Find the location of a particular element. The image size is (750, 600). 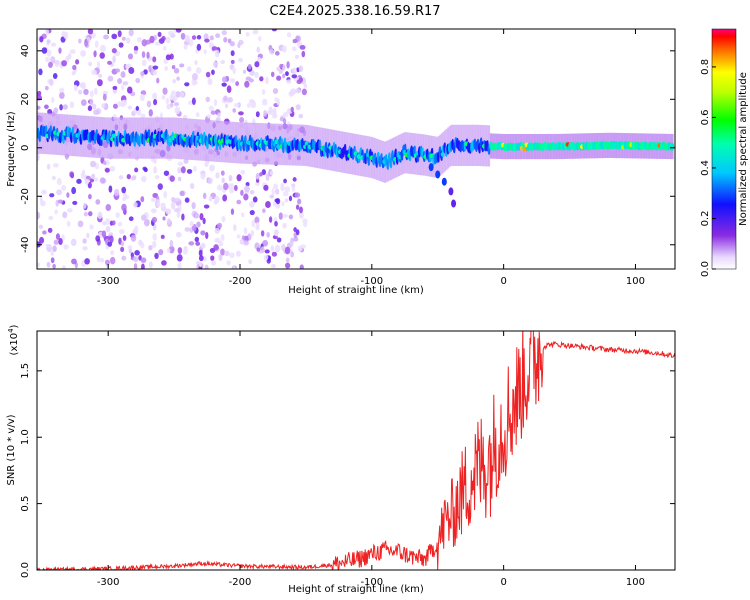

colorbar-ticks: 0.0 0.2 0.4 0.6 0.8 is located at coordinates (708, 168).